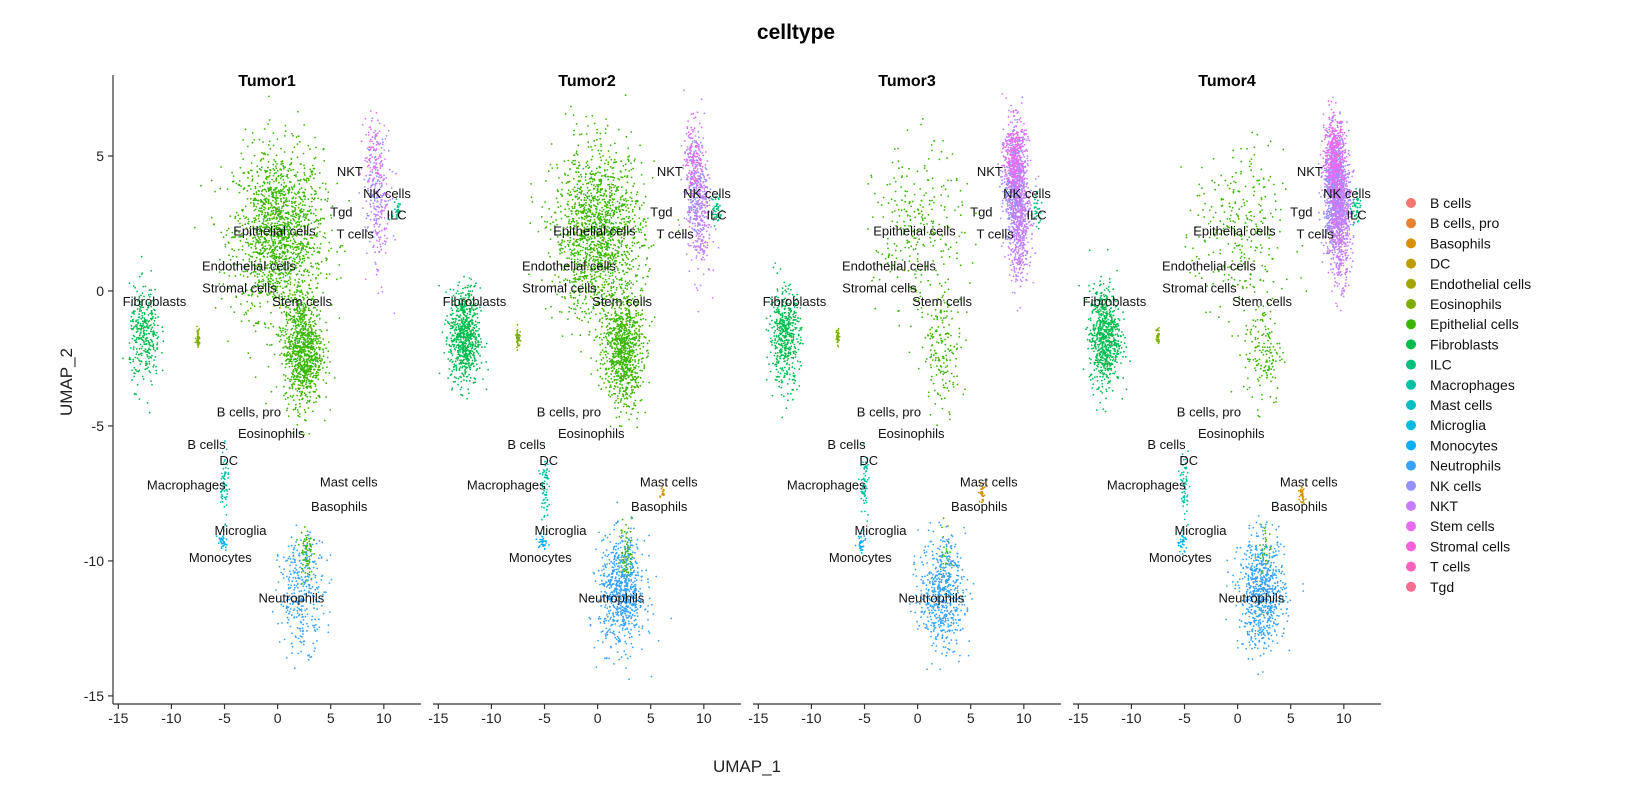 Image resolution: width=1644 pixels, height=808 pixels. Describe the element at coordinates (758, 718) in the screenshot. I see `x-tick-label: -15` at that location.